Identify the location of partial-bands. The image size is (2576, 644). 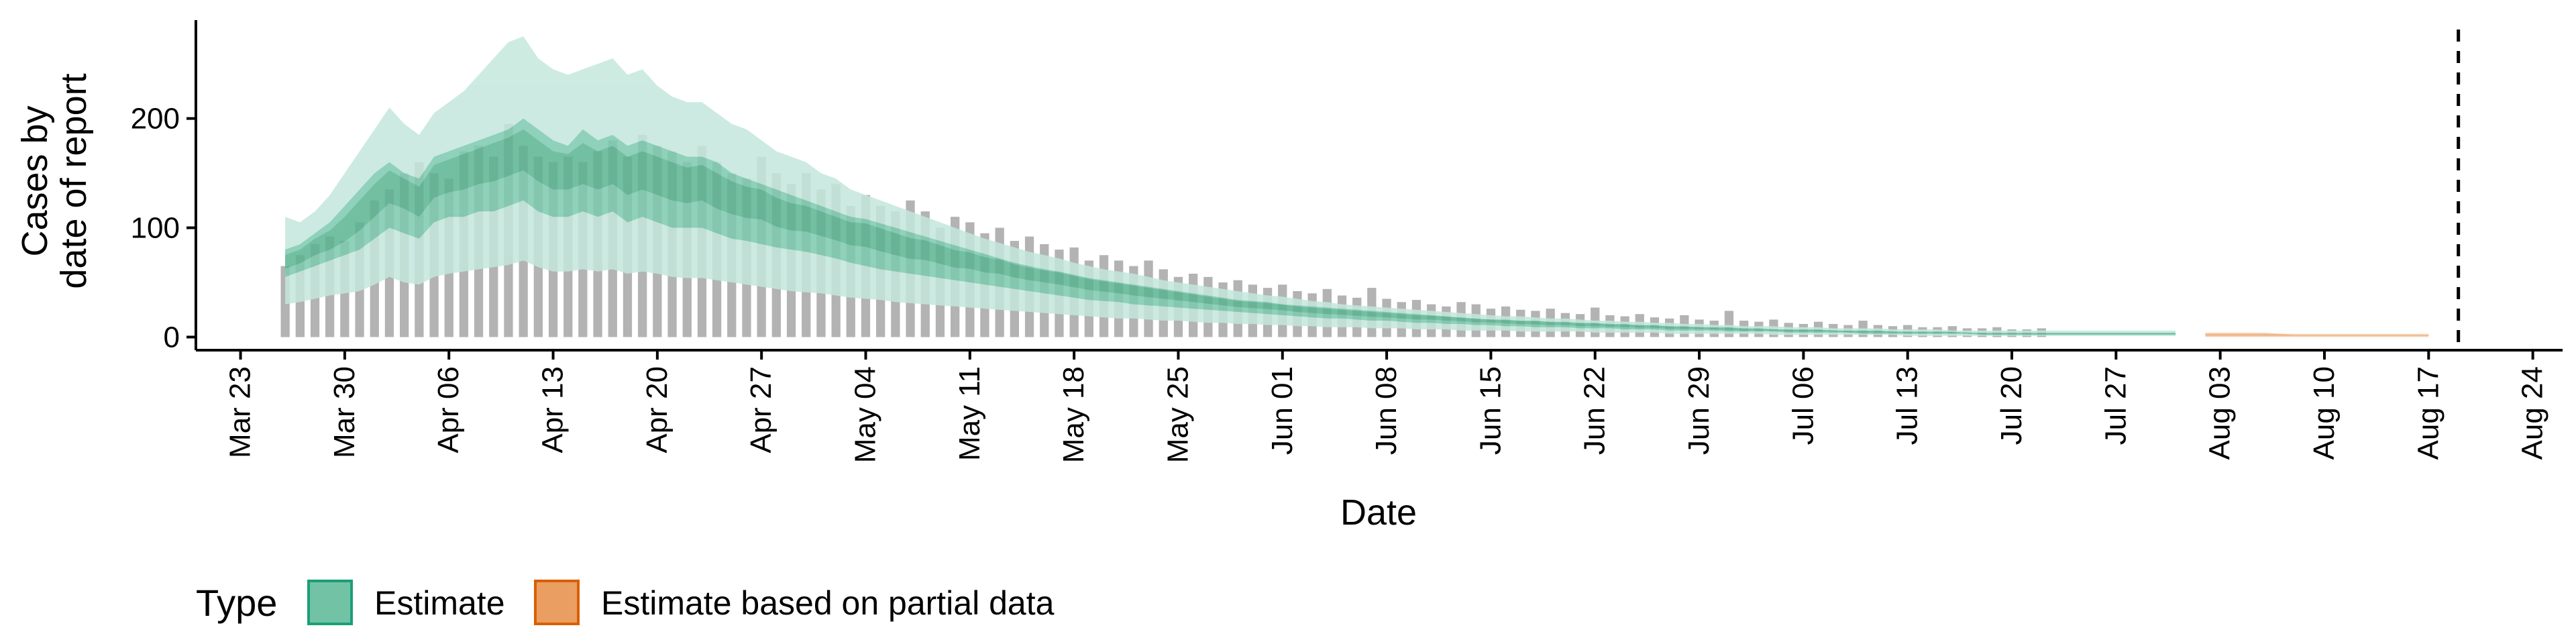
(2317, 334).